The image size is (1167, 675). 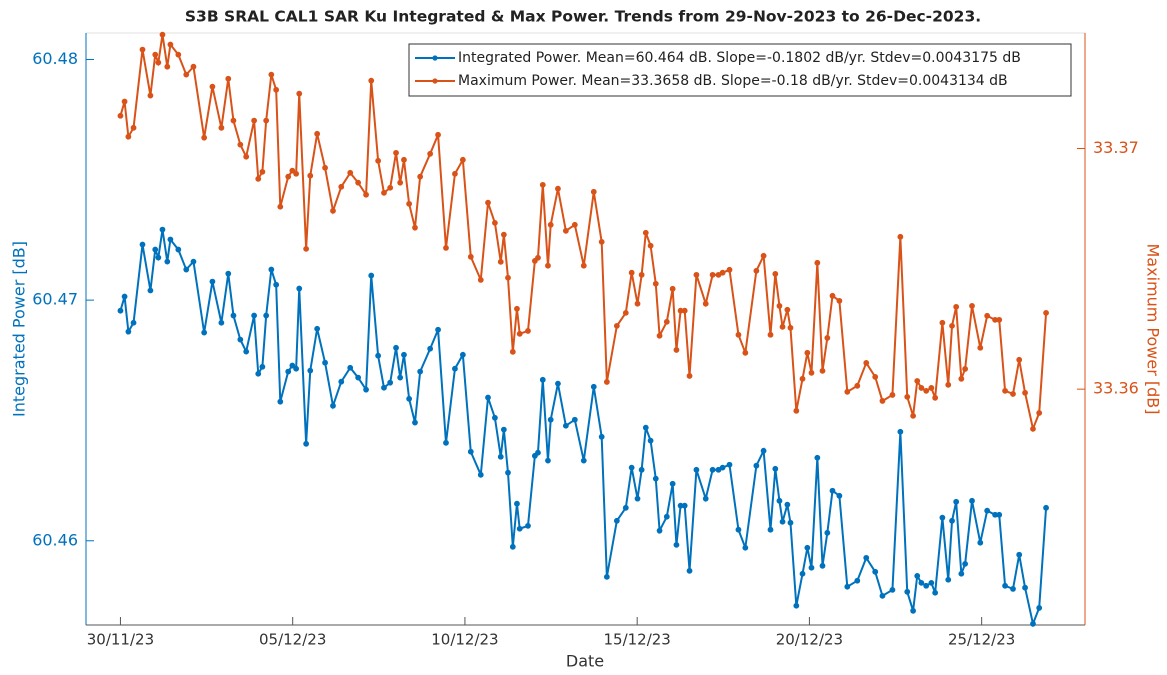 I want to click on x-tick-label: 20/12/23, so click(x=809, y=640).